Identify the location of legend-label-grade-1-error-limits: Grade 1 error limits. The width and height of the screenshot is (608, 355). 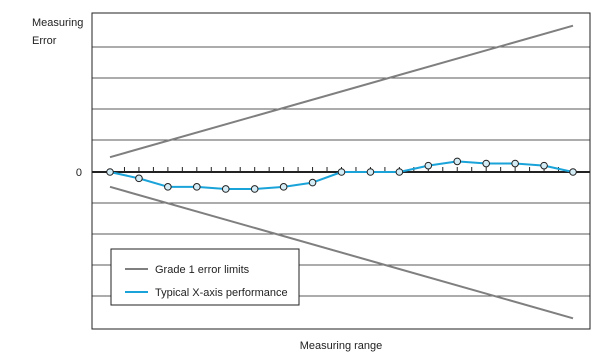
(202, 270).